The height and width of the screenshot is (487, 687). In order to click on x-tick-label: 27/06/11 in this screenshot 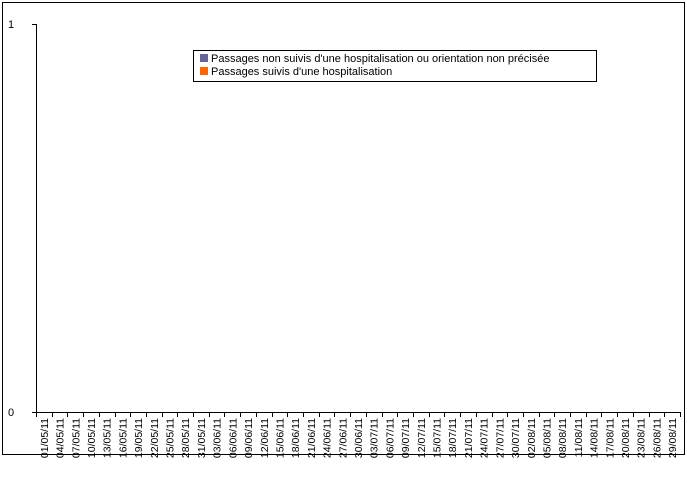, I will do `click(343, 438)`.